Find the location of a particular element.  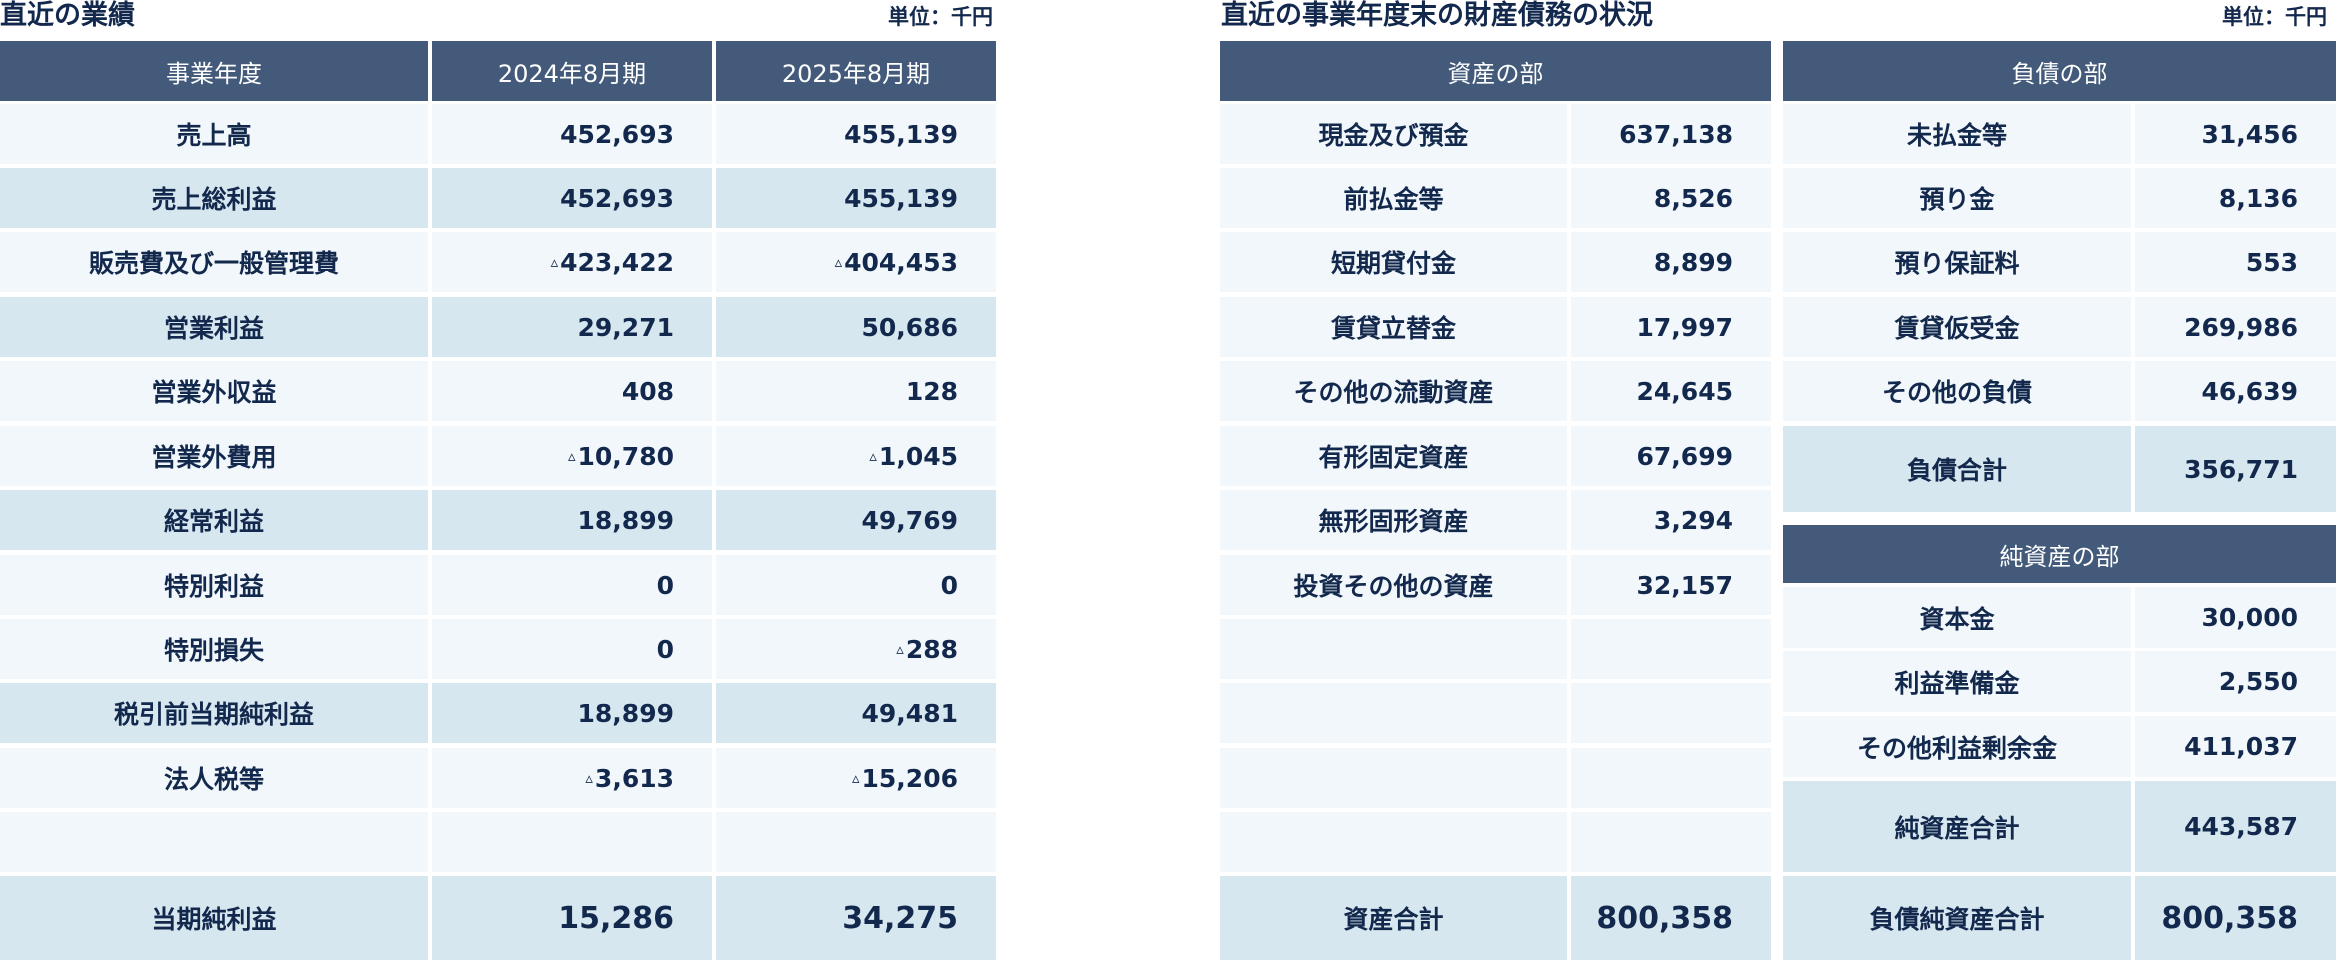

grand-total-value: 800,358 is located at coordinates (2235, 918).